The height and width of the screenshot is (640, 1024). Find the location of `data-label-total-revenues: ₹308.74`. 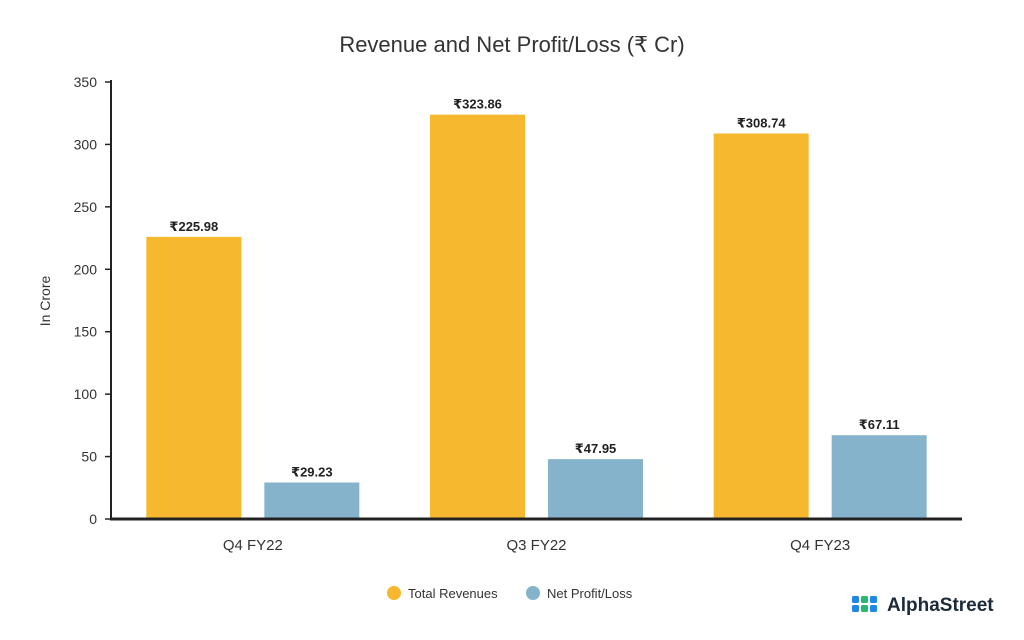

data-label-total-revenues: ₹308.74 is located at coordinates (762, 123).